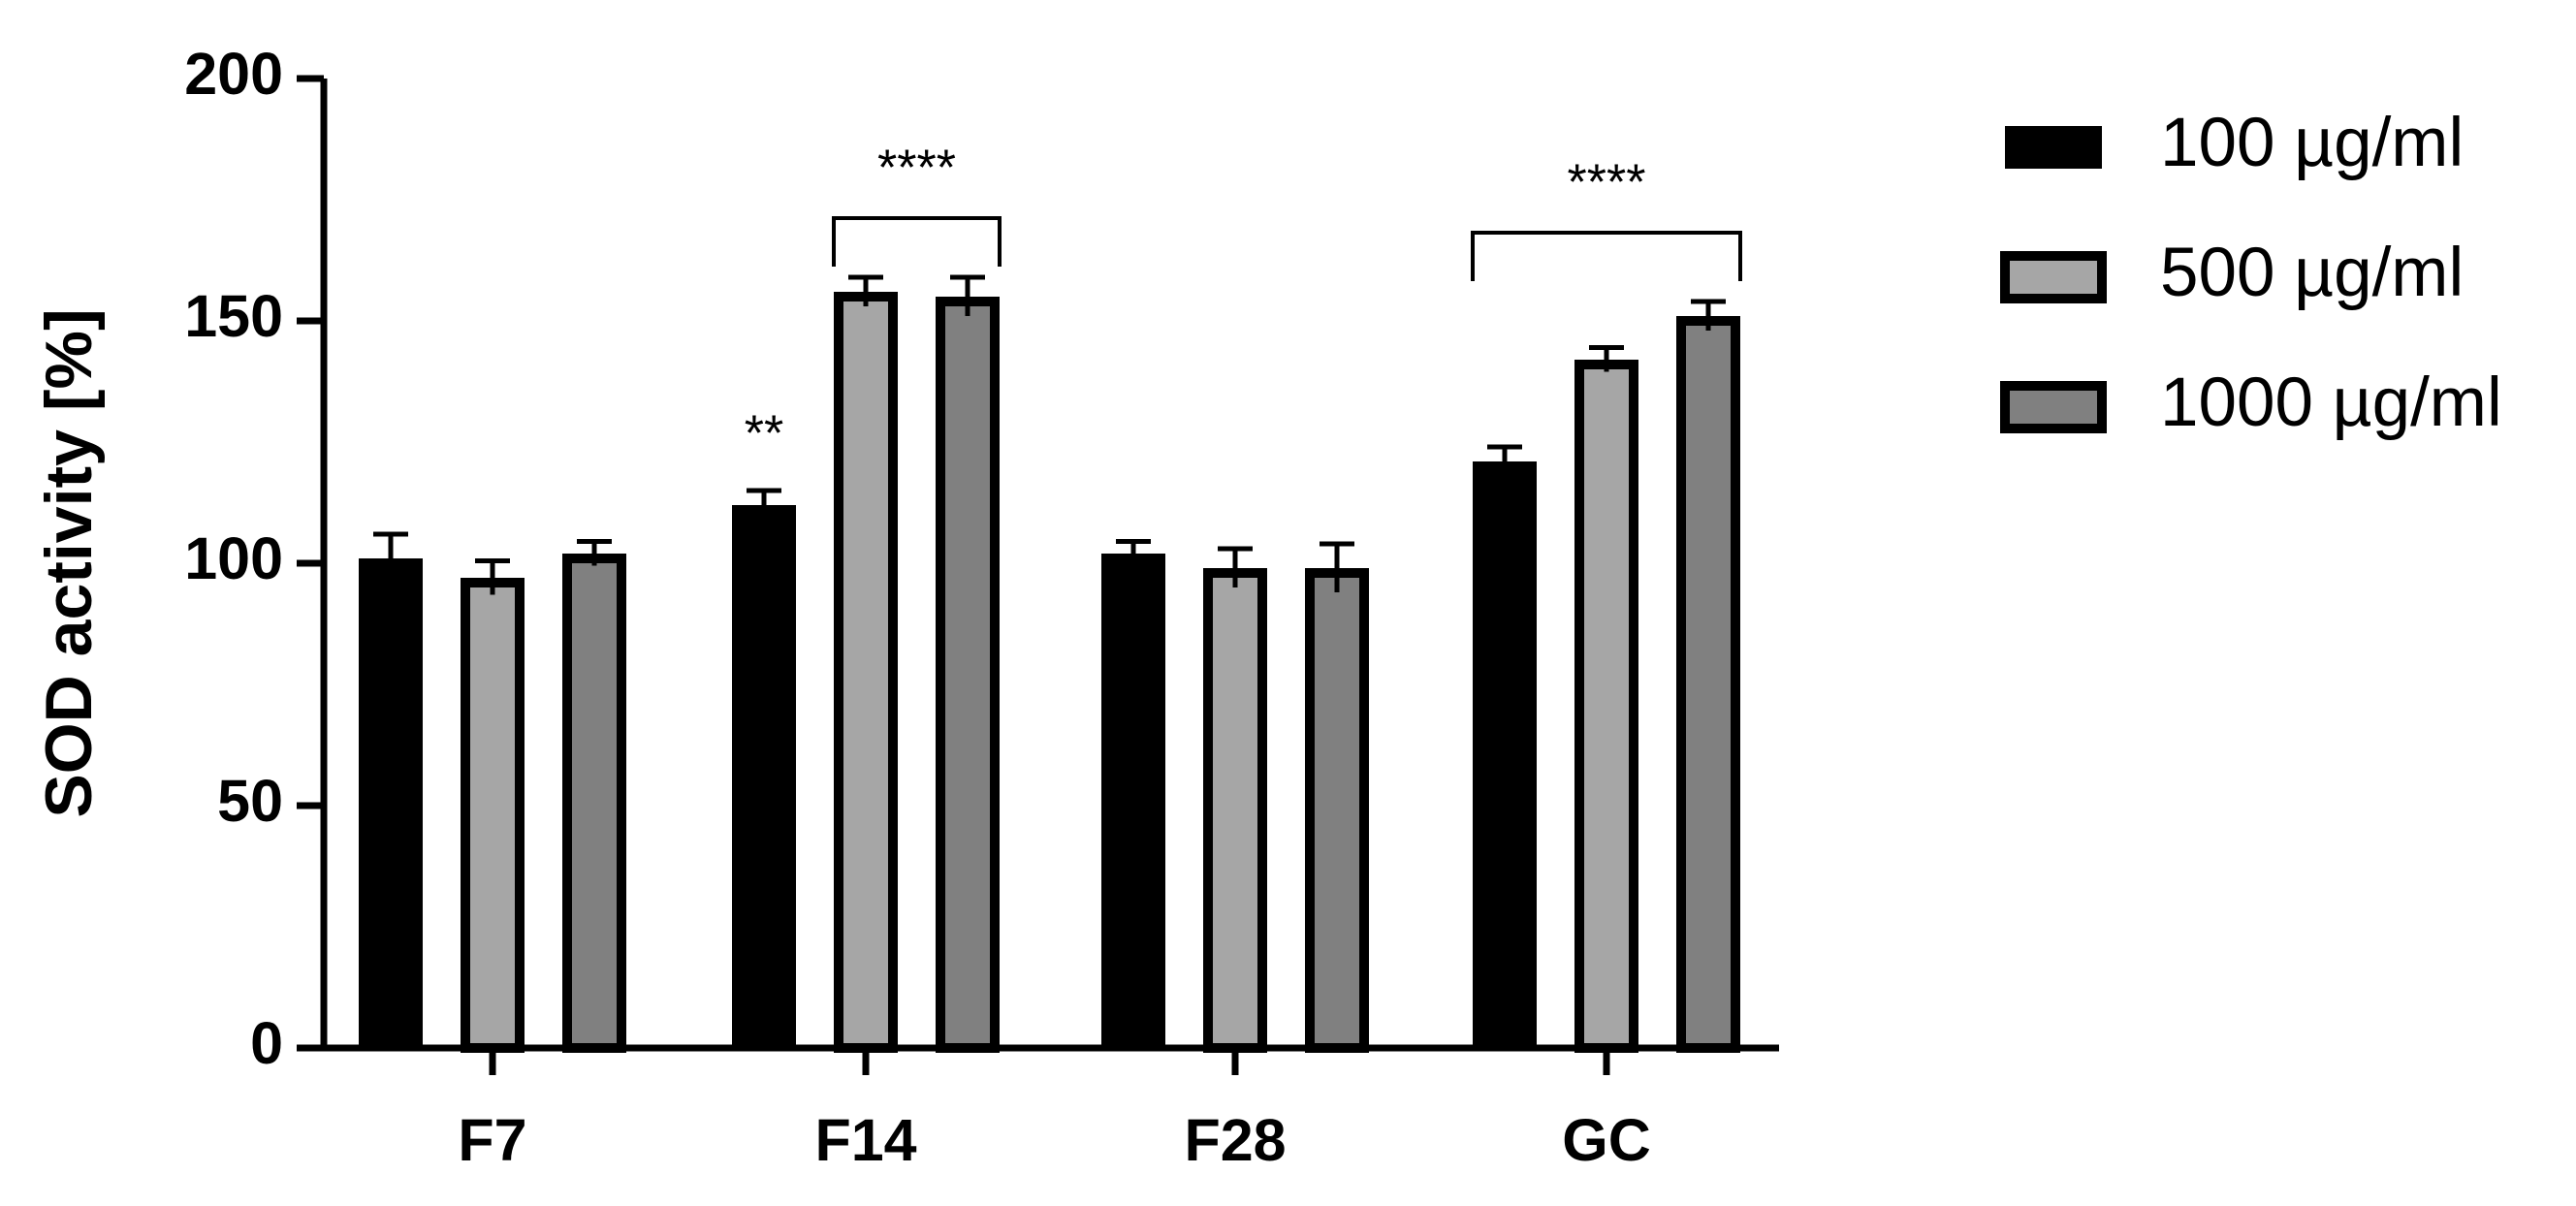 The height and width of the screenshot is (1206, 2576). What do you see at coordinates (233, 316) in the screenshot?
I see `y-tick-label: 150` at bounding box center [233, 316].